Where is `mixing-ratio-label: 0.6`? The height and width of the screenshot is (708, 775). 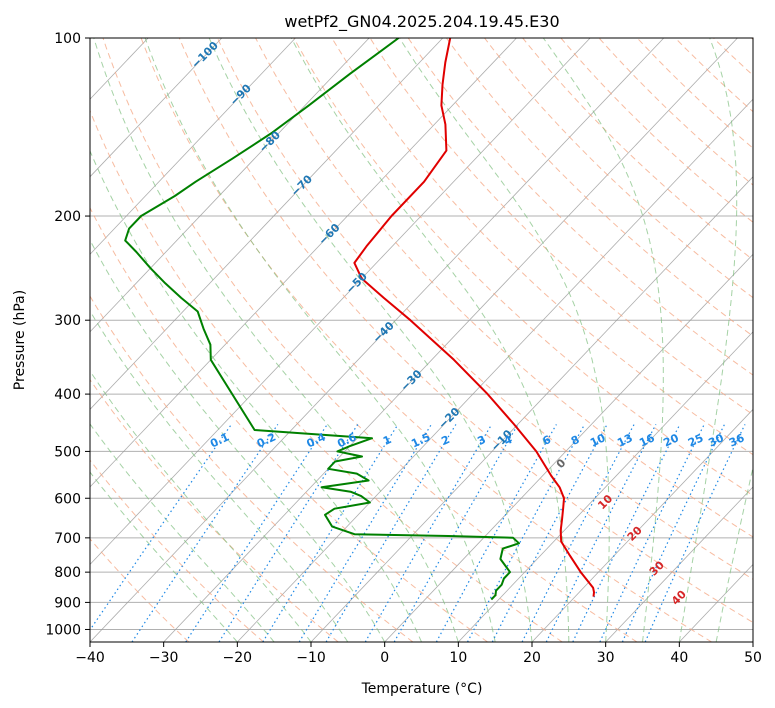
mixing-ratio-label: 0.6 is located at coordinates (346, 440).